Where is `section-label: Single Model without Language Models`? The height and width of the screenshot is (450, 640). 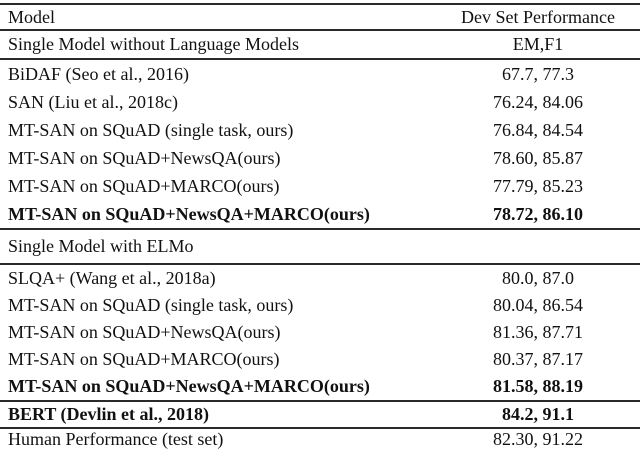
section-label: Single Model without Language Models is located at coordinates (153, 44).